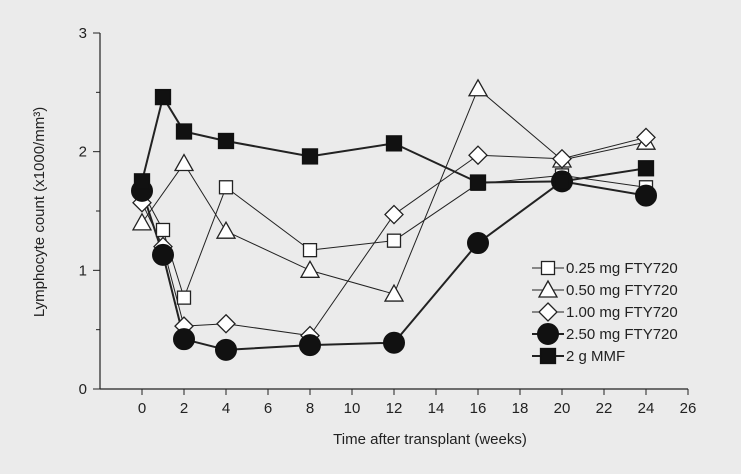 The height and width of the screenshot is (474, 741). Describe the element at coordinates (520, 408) in the screenshot. I see `x-tick-label: 18` at that location.